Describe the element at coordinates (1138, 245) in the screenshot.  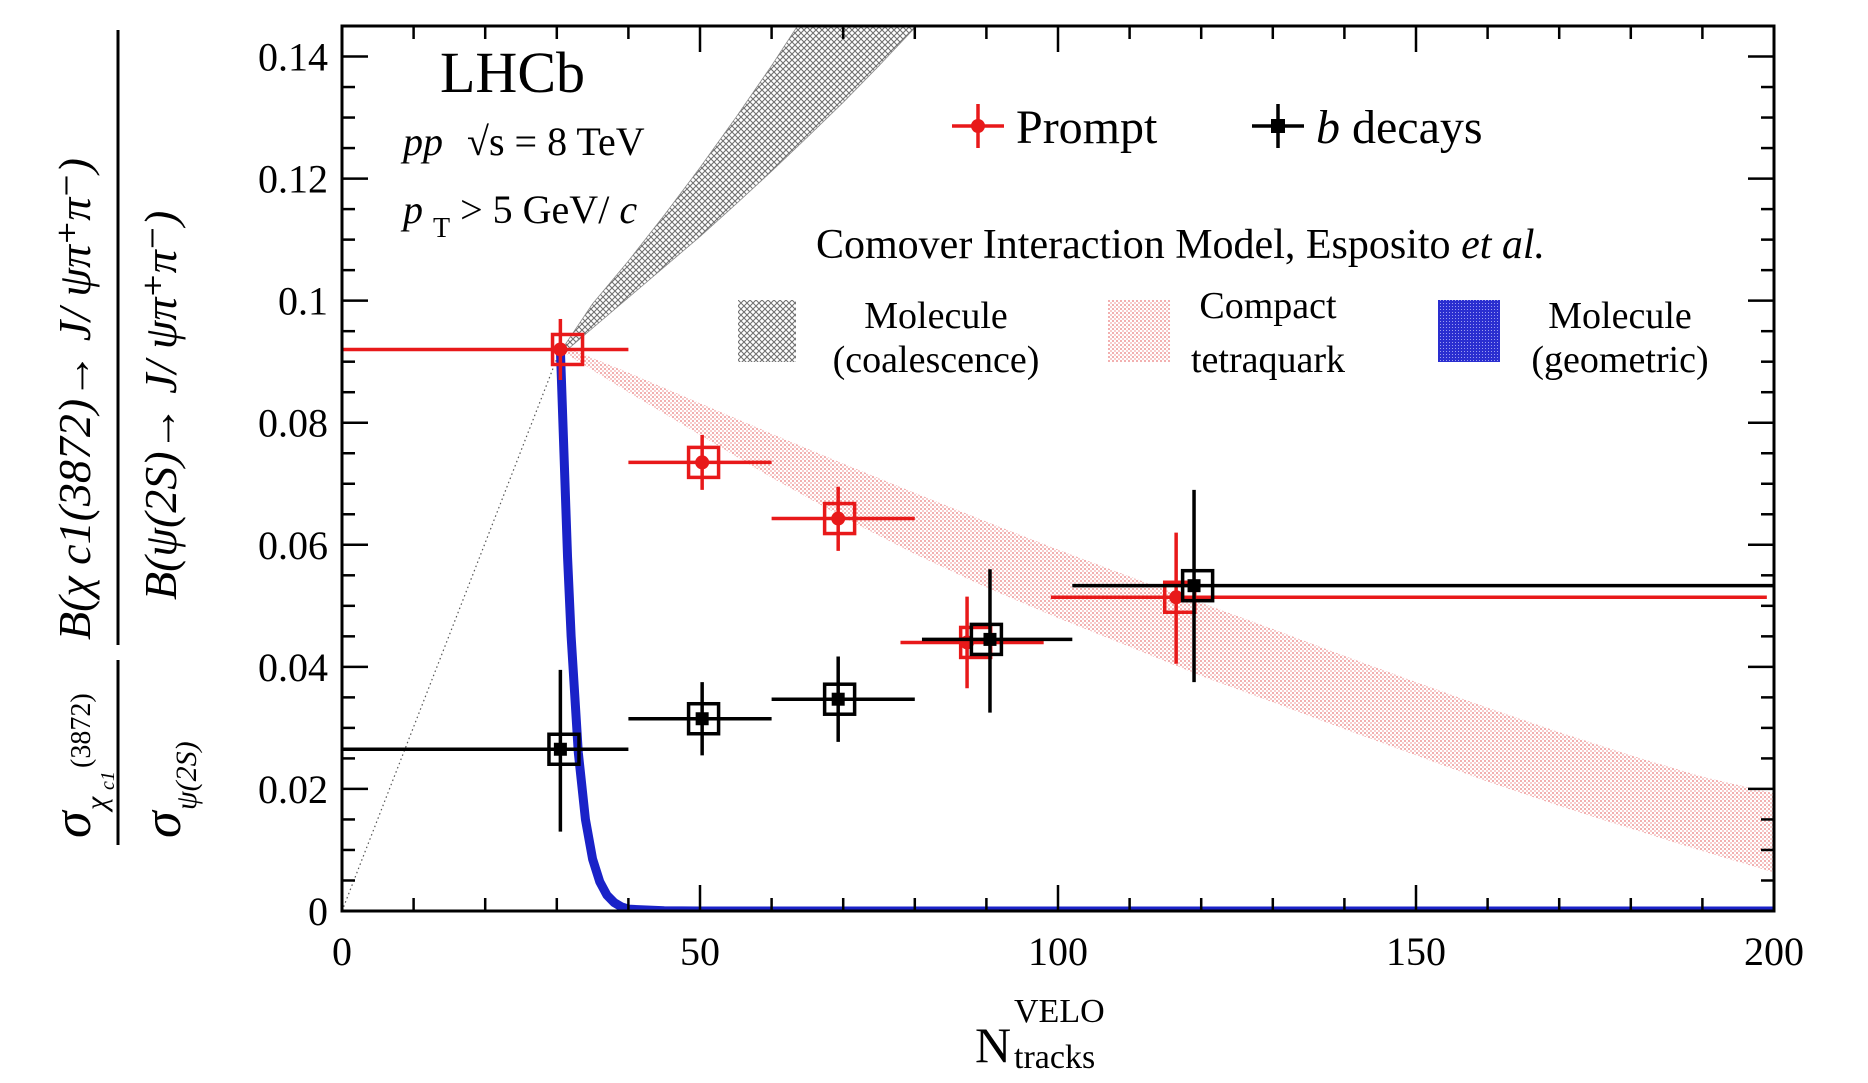
I see `model-title-main: Comover Interaction Model, Esposito` at that location.